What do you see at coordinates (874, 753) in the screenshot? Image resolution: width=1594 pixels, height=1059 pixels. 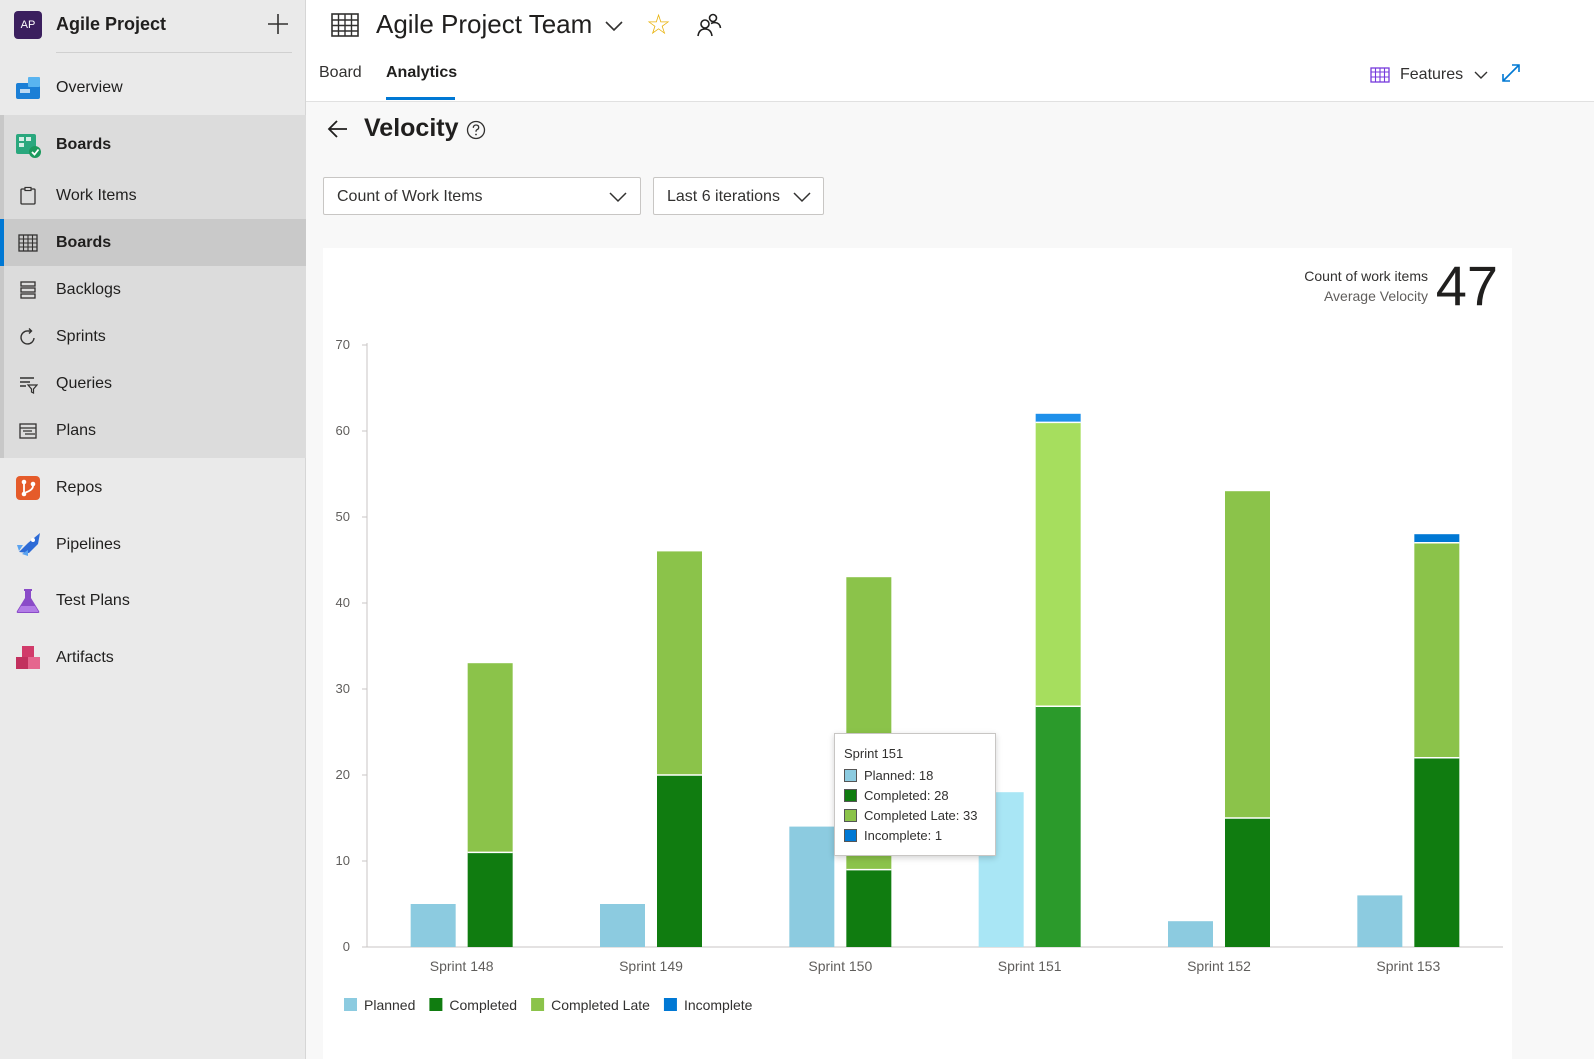 I see `tooltip-title: Sprint 151` at bounding box center [874, 753].